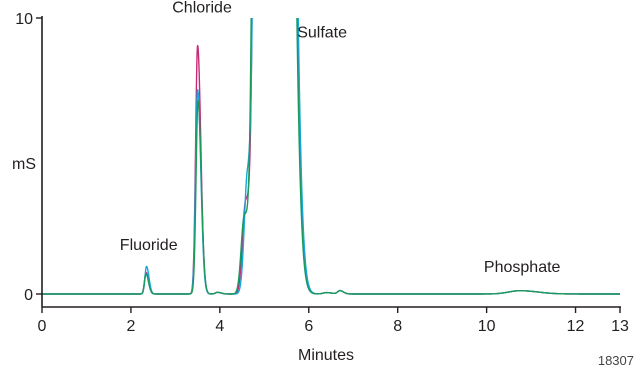  What do you see at coordinates (24, 164) in the screenshot?
I see `y-axis-title: mS` at bounding box center [24, 164].